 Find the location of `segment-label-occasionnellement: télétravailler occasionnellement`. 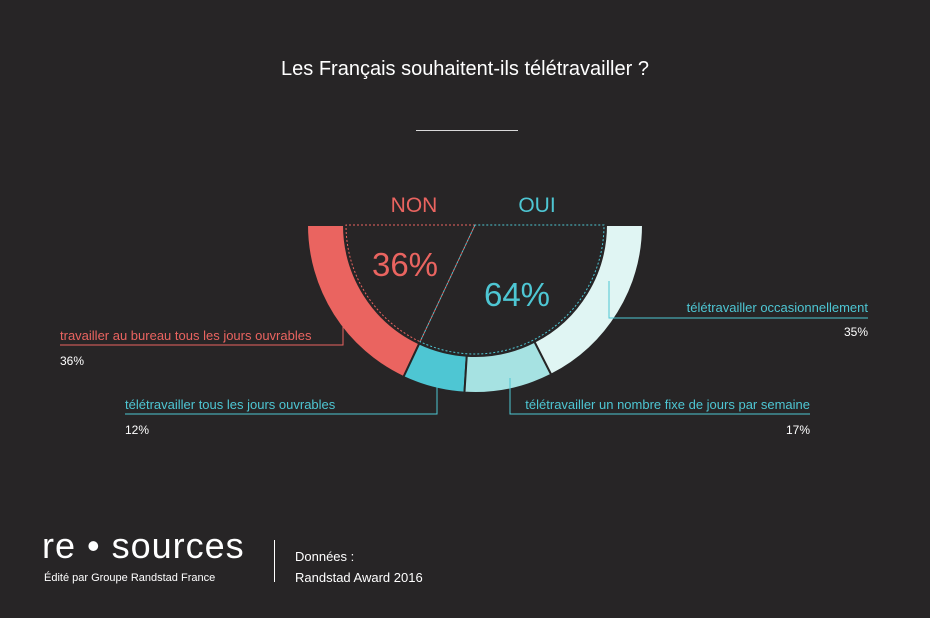

segment-label-occasionnellement: télétravailler occasionnellement is located at coordinates (777, 307).